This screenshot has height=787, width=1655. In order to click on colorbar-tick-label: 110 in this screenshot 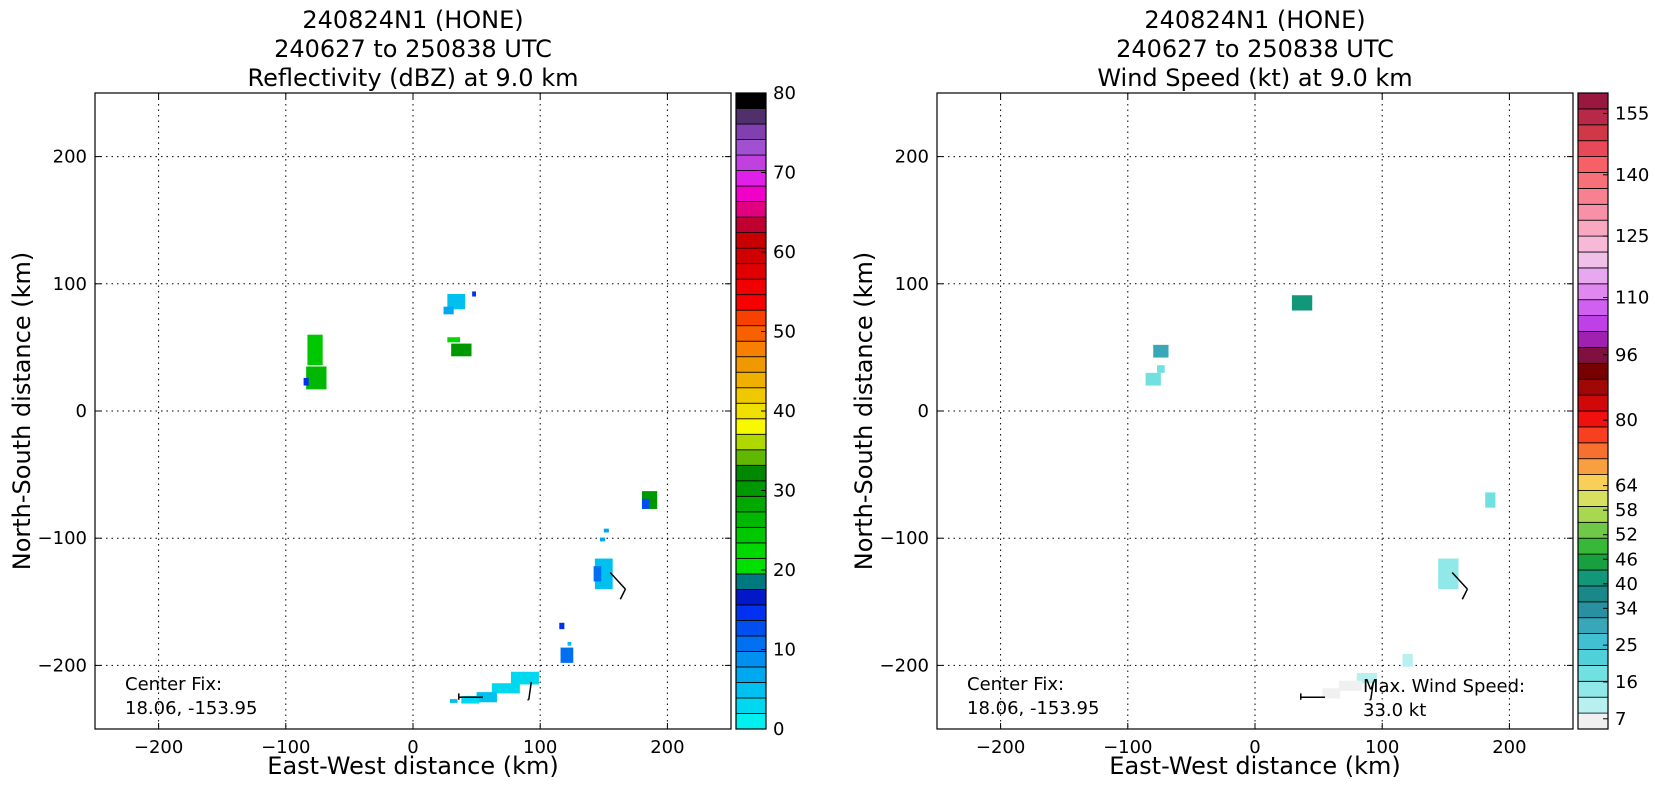, I will do `click(1632, 298)`.